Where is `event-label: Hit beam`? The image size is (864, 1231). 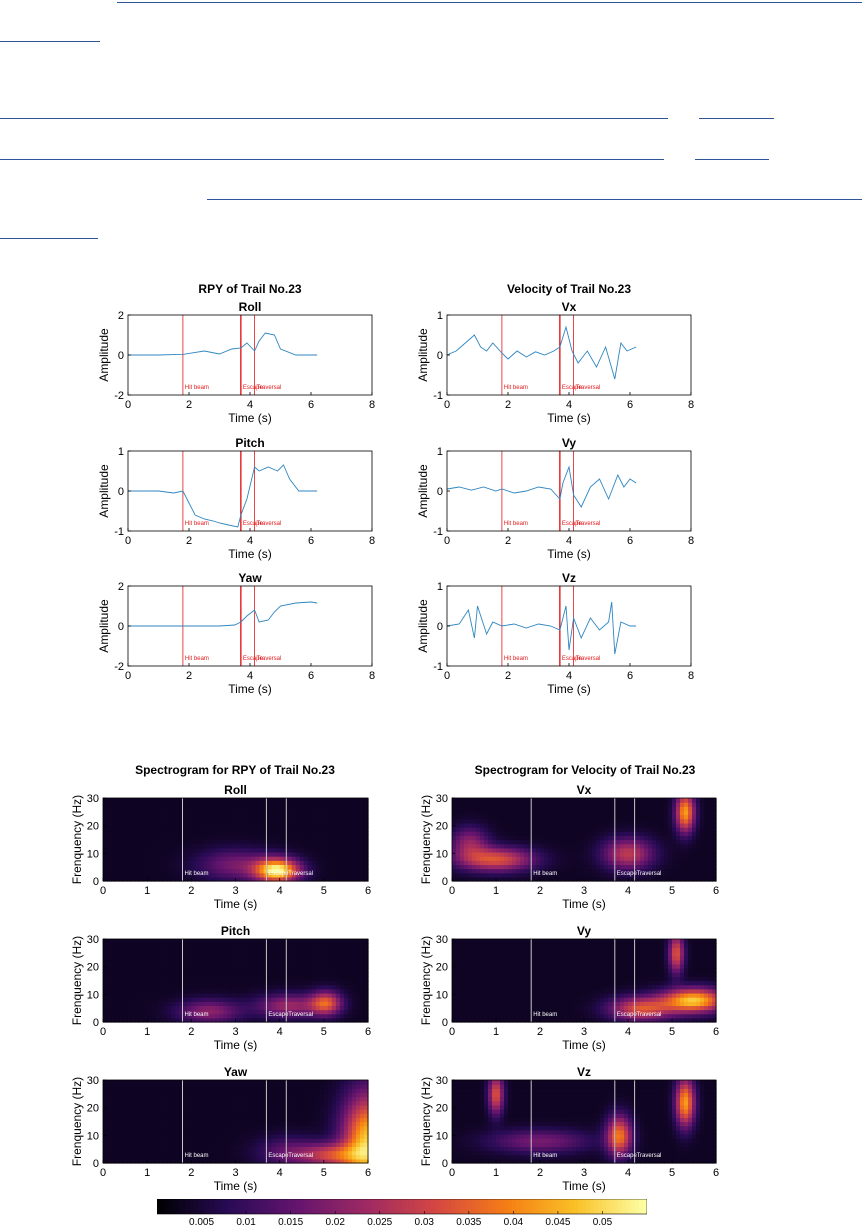 event-label: Hit beam is located at coordinates (197, 874).